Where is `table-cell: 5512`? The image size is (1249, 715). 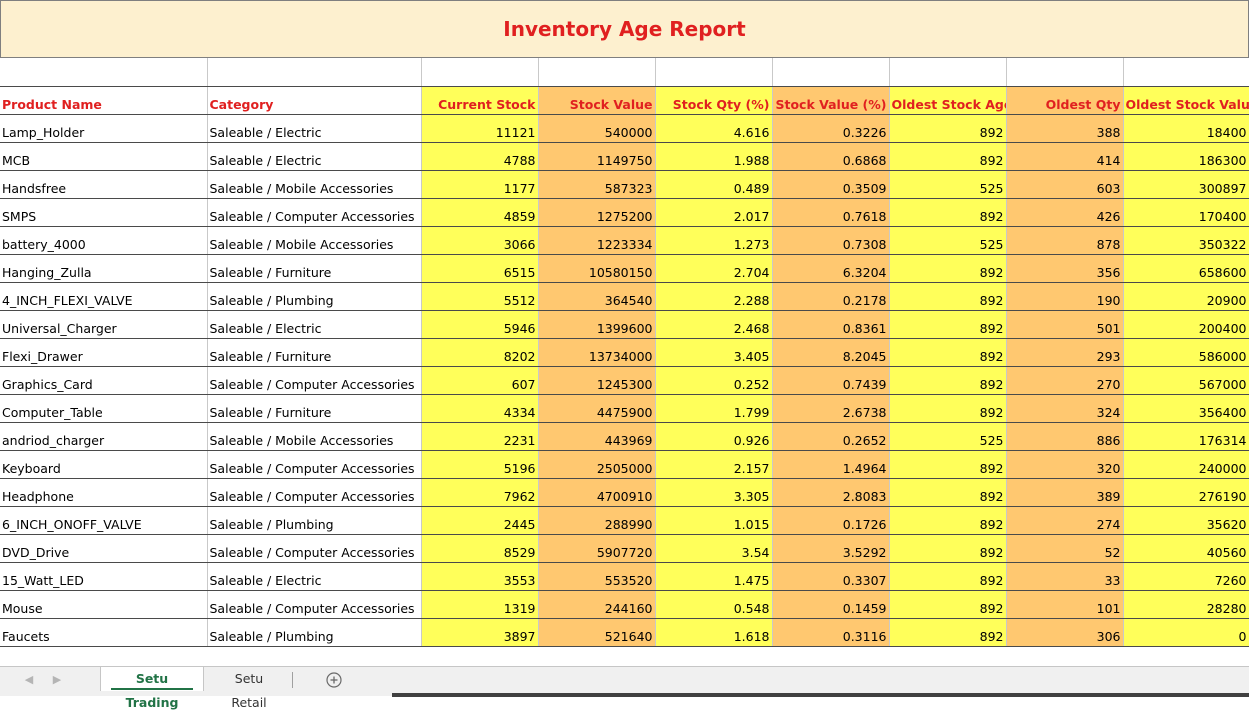 table-cell: 5512 is located at coordinates (480, 296).